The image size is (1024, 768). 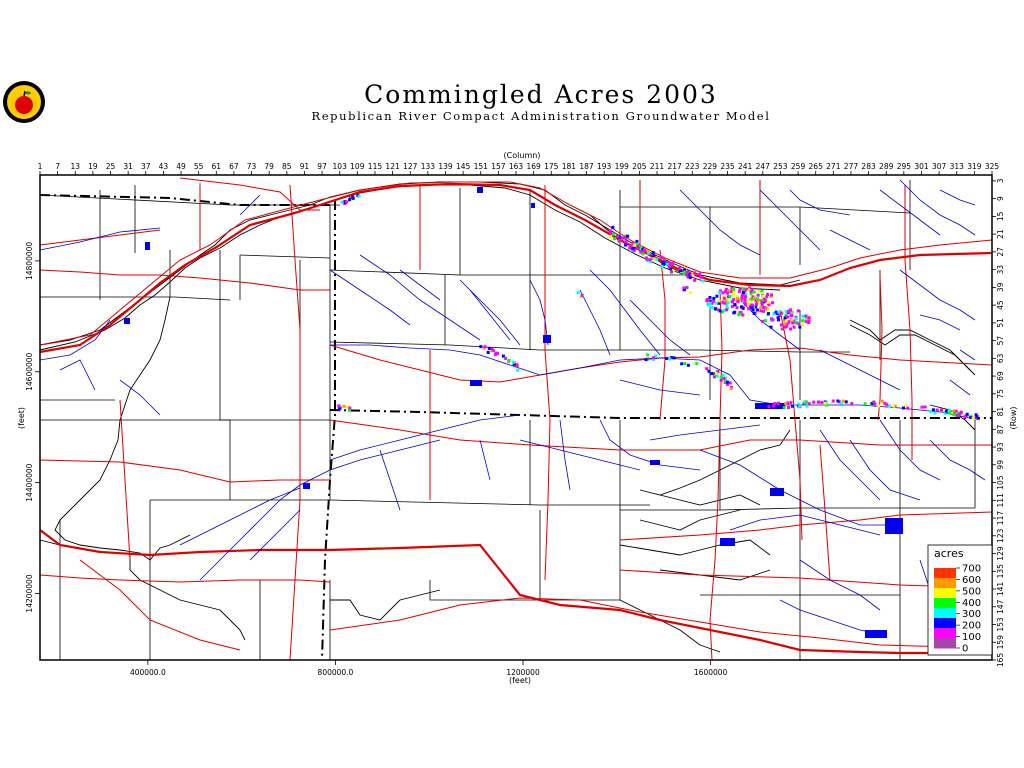 What do you see at coordinates (551, 166) in the screenshot?
I see `top-tick-label: 175` at bounding box center [551, 166].